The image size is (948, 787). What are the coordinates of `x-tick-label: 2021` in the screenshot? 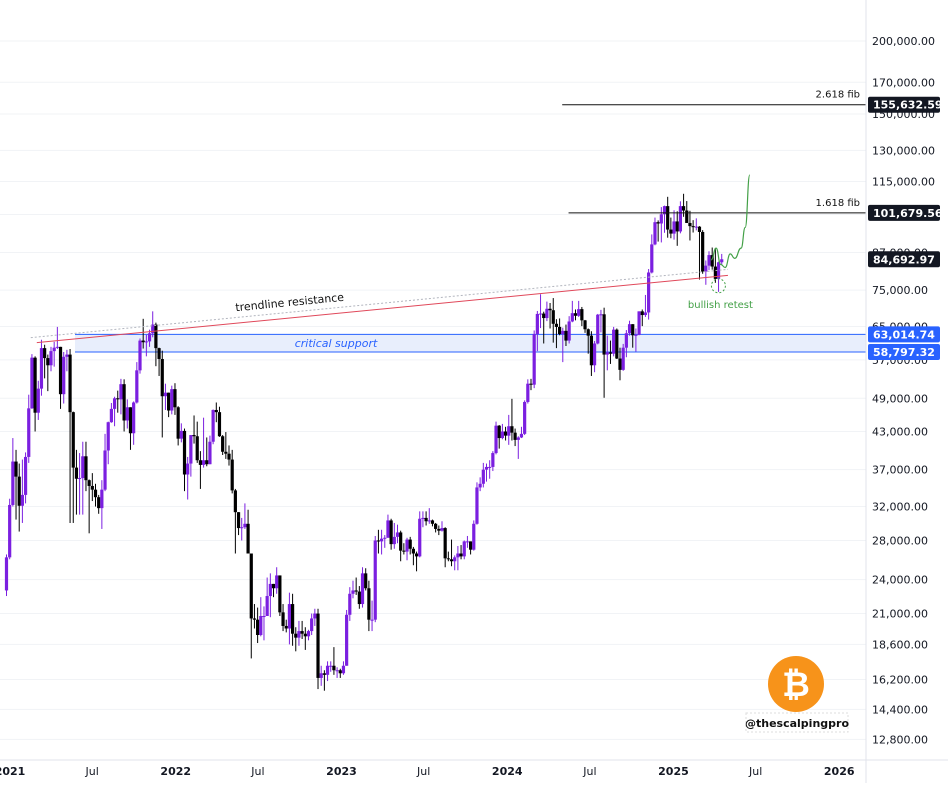 It's located at (12, 771).